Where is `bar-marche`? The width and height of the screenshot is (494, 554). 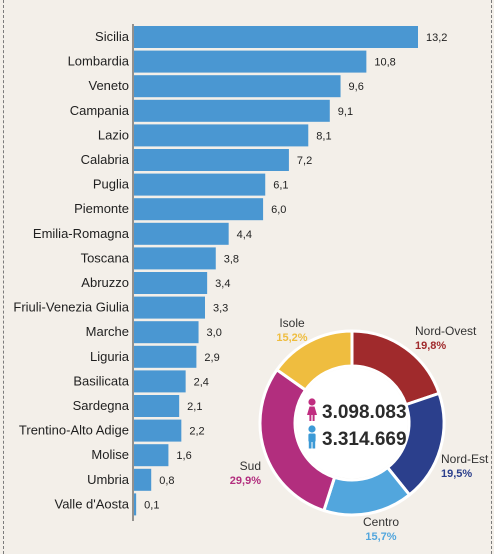
bar-marche is located at coordinates (166, 332).